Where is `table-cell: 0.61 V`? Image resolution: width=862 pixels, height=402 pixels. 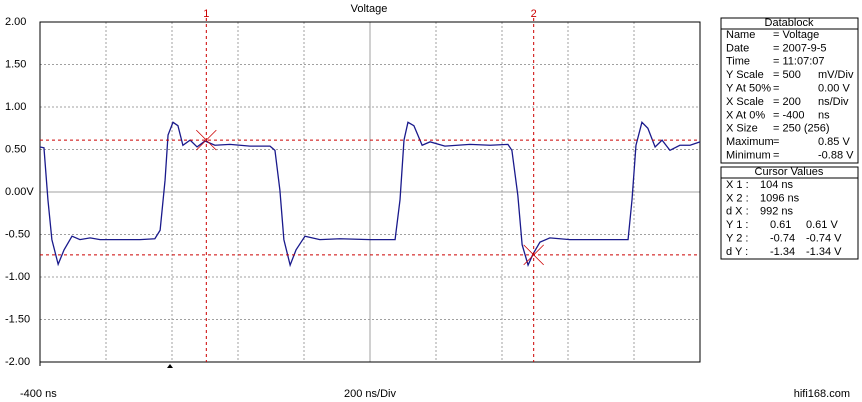 table-cell: 0.61 V is located at coordinates (822, 225).